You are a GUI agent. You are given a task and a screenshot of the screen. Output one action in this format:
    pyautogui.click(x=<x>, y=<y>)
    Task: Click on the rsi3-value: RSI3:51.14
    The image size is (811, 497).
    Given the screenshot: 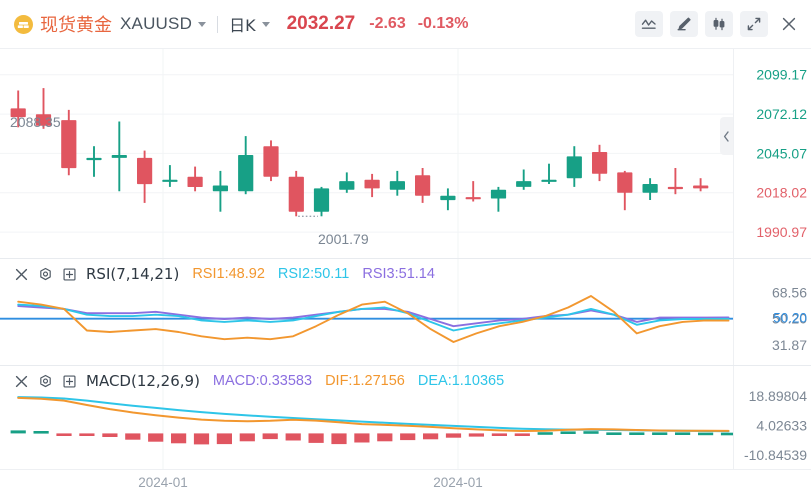 What is the action you would take?
    pyautogui.click(x=398, y=274)
    